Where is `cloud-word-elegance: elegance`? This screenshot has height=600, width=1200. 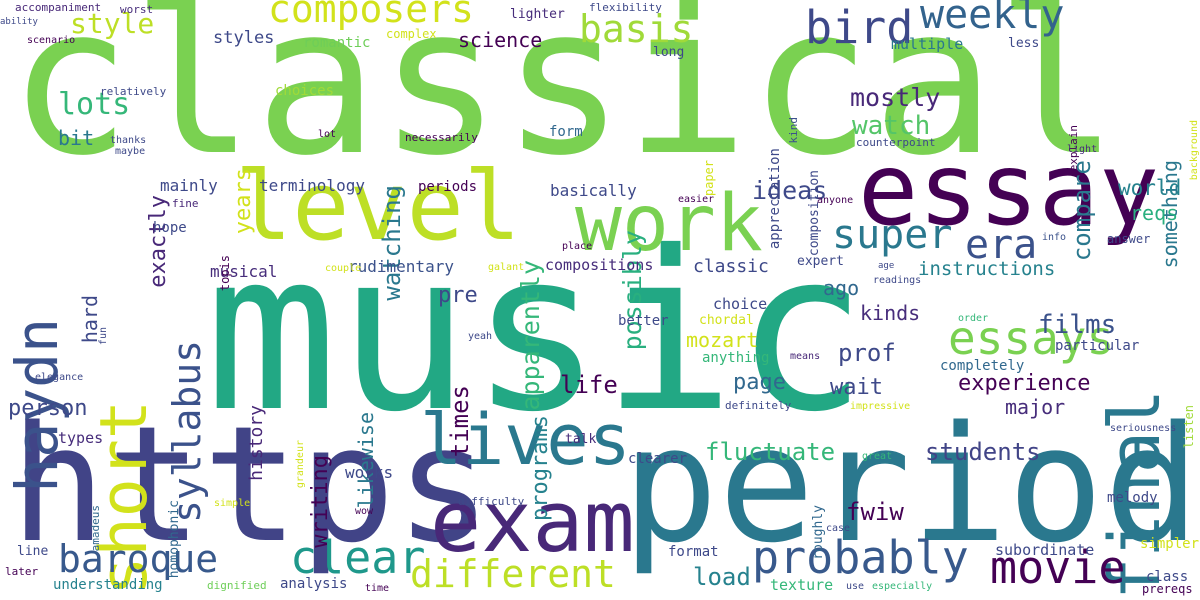 cloud-word-elegance: elegance is located at coordinates (59, 377).